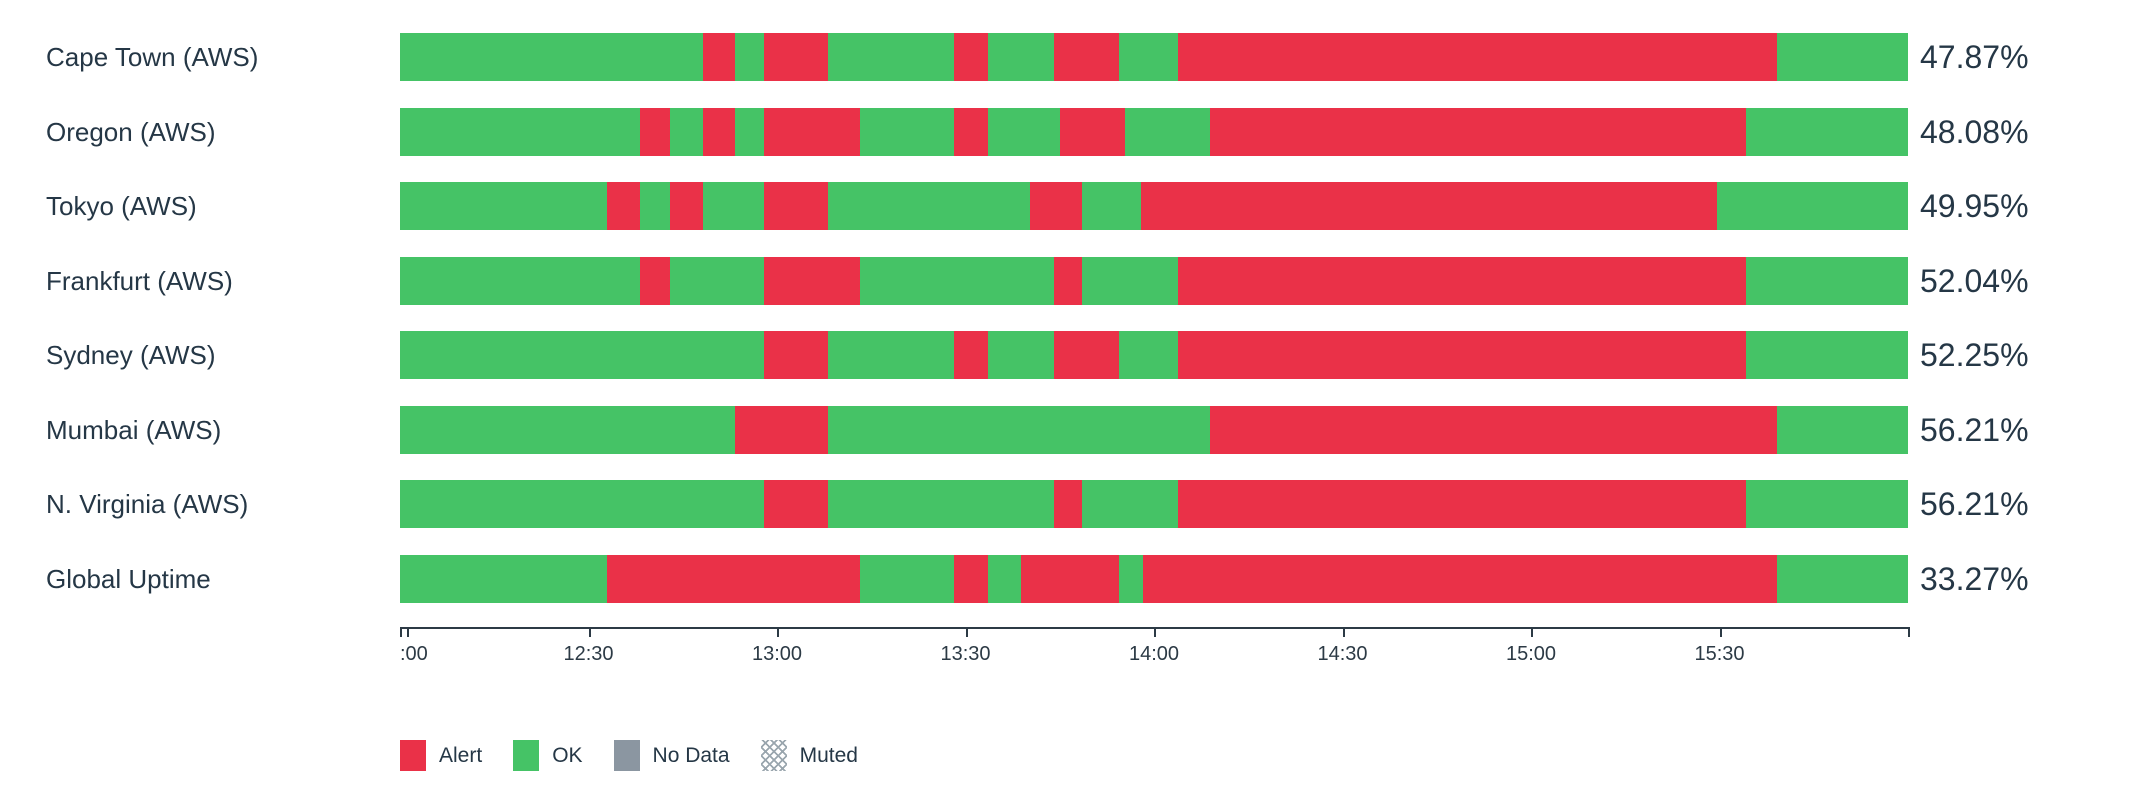 This screenshot has height=802, width=2134. What do you see at coordinates (626, 755) in the screenshot?
I see `legend-swatch-no_data` at bounding box center [626, 755].